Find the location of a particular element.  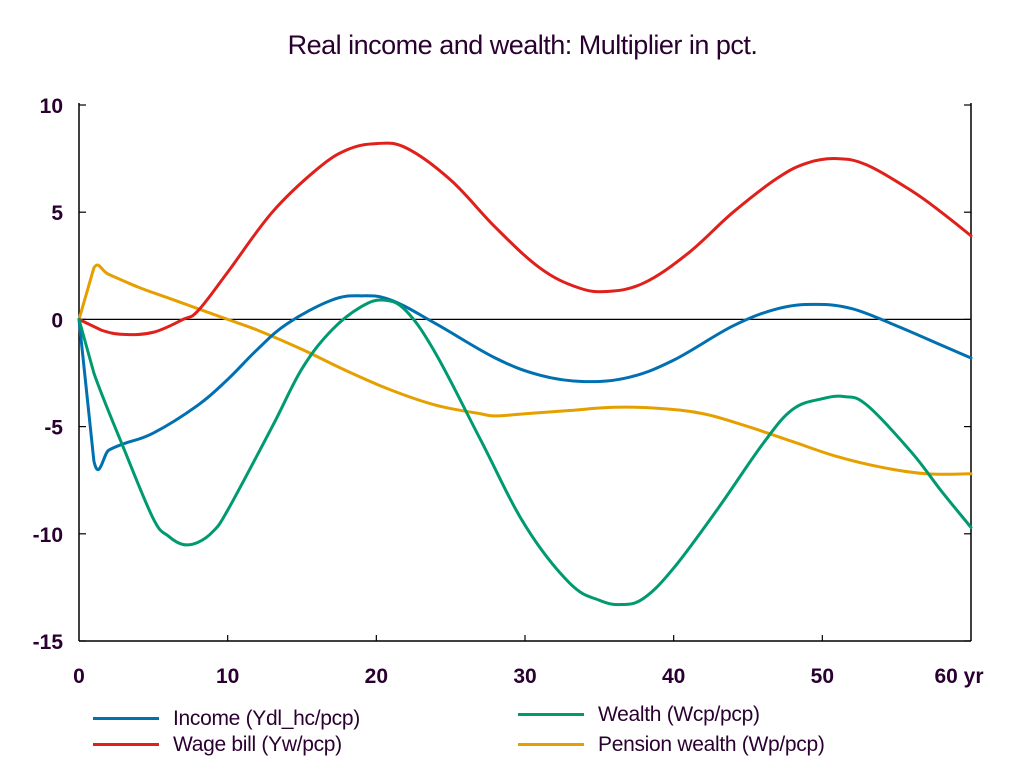

y-tick-label: -15 is located at coordinates (48, 642).